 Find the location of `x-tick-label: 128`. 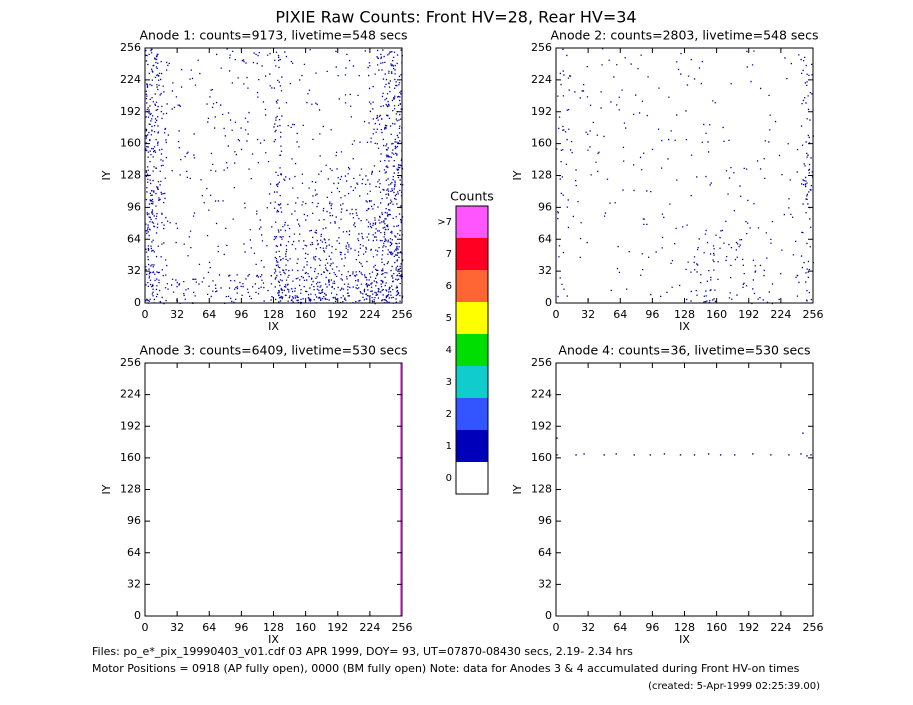

x-tick-label: 128 is located at coordinates (684, 314).